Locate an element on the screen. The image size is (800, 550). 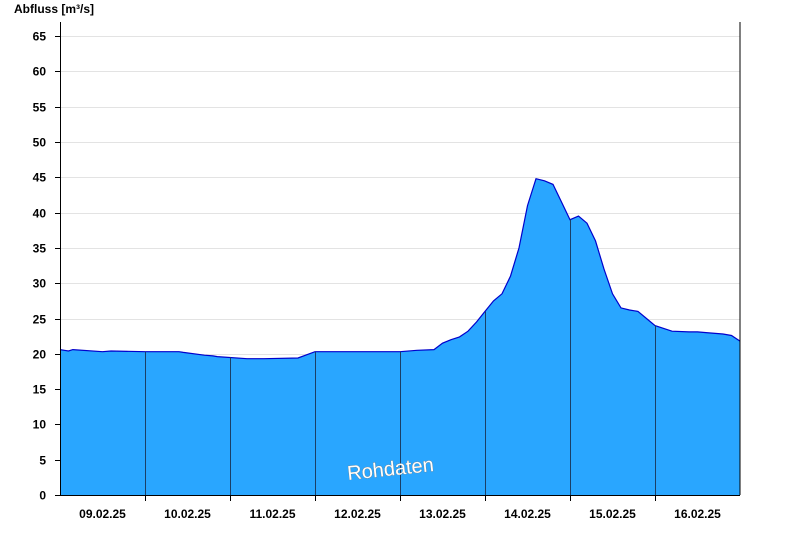
x-tick-label: 15.02.25 is located at coordinates (612, 514).